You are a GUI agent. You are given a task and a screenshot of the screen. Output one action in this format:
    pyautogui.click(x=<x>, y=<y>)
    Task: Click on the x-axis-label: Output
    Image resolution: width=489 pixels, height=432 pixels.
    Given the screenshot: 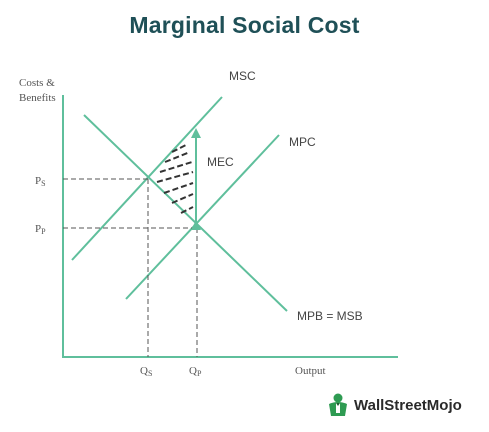 What is the action you would take?
    pyautogui.click(x=310, y=371)
    